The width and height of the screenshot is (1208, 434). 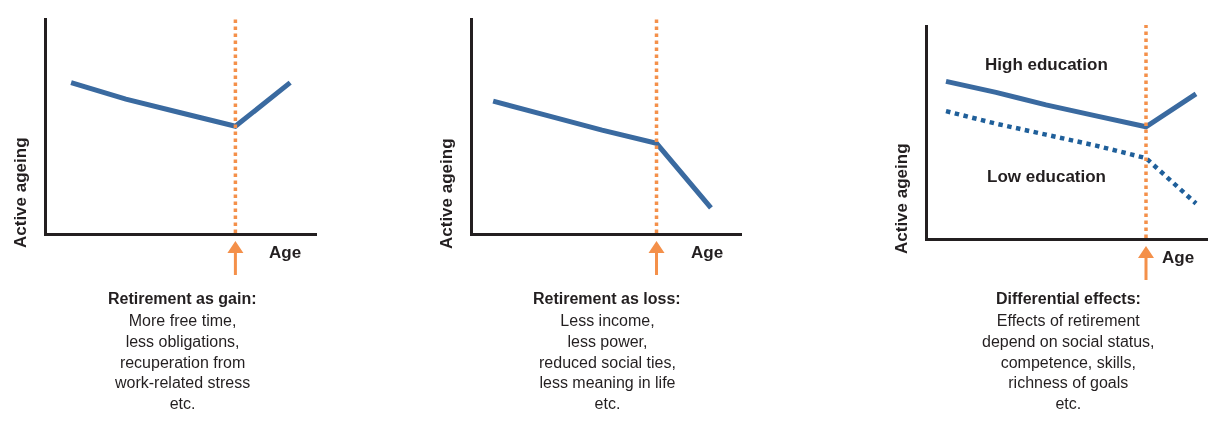 I want to click on text: Less income, less power, reduced social ties, less meaning in life etc., so click(x=607, y=362).